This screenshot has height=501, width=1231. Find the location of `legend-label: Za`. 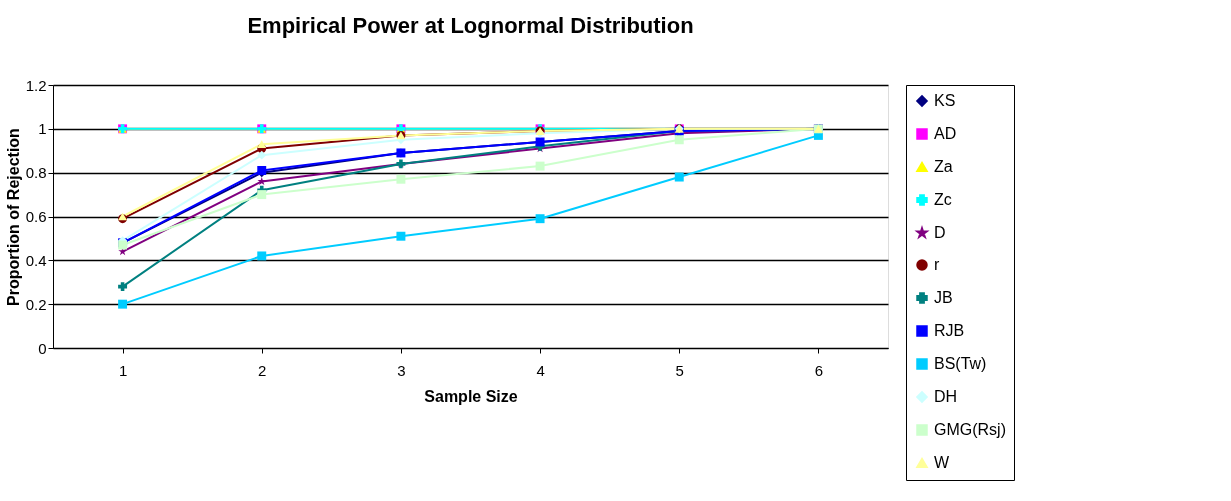

legend-label: Za is located at coordinates (943, 166).